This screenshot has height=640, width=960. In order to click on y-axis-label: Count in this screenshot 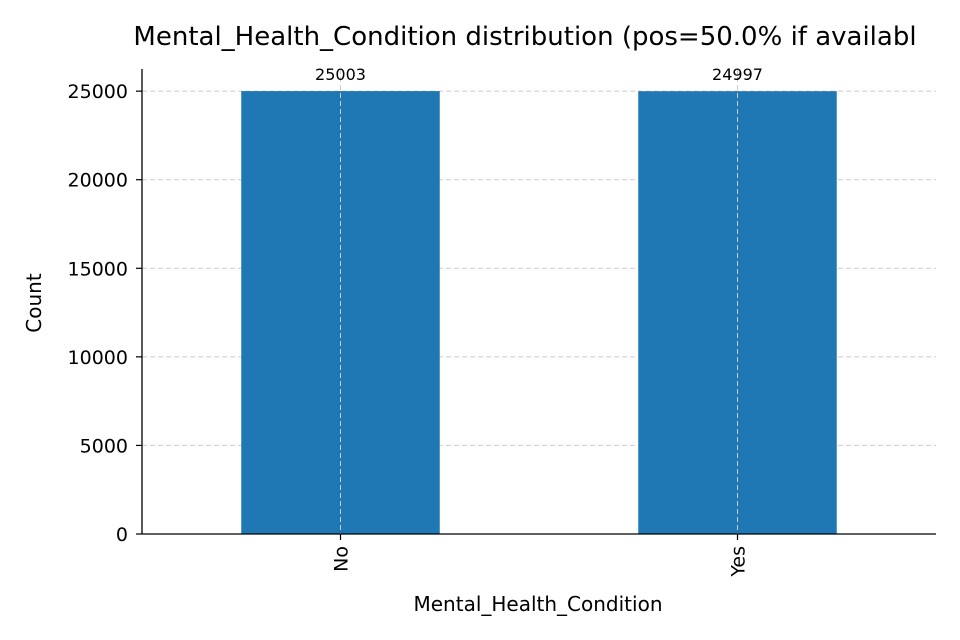, I will do `click(34, 303)`.